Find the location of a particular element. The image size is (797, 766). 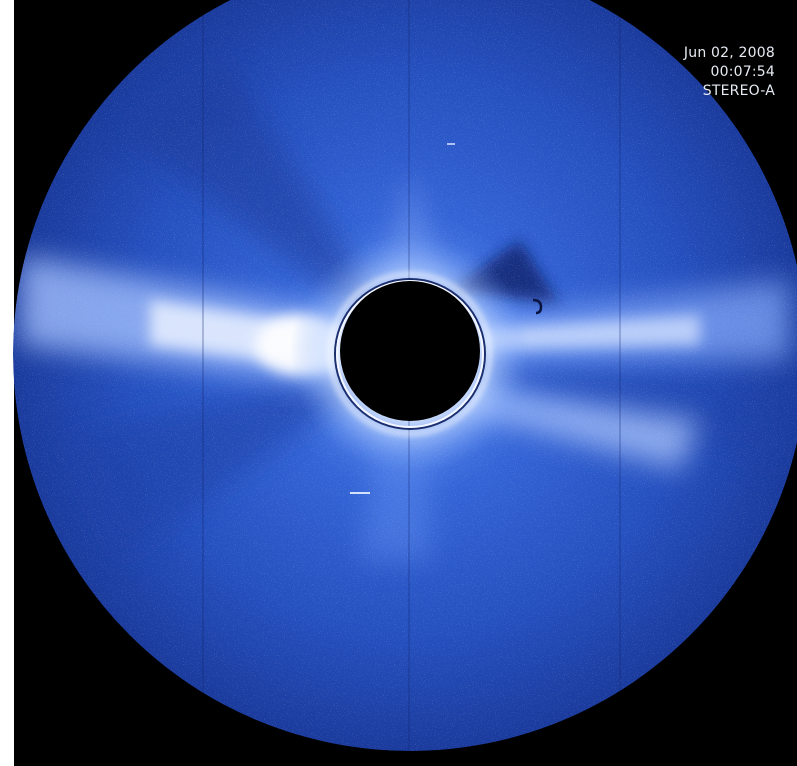

timestamp-overlay: Jun 02, 2008 00:07:54 STEREO-A is located at coordinates (729, 72).